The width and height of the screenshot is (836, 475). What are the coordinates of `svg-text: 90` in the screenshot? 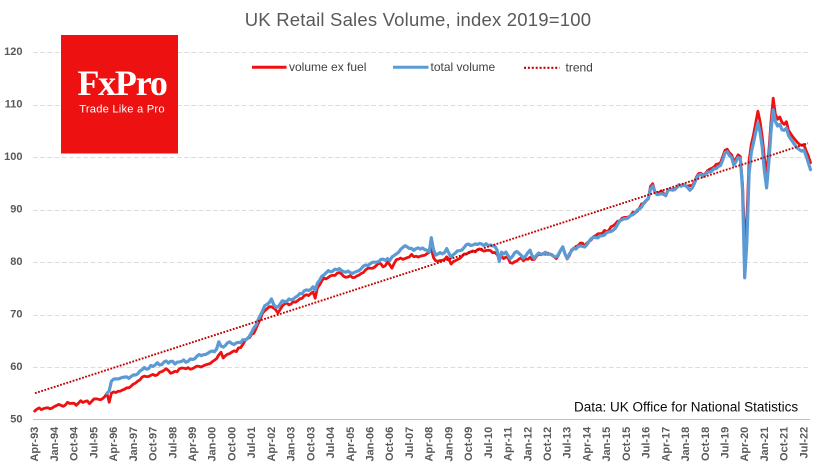 It's located at (16, 210).